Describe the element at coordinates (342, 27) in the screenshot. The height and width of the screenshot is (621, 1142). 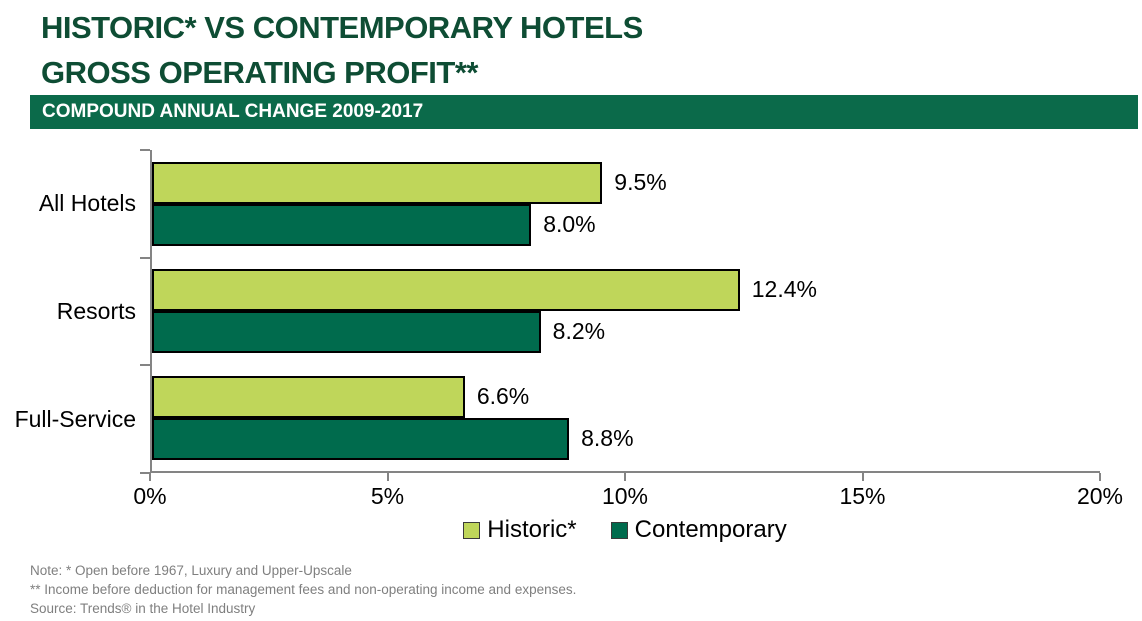
I see `page-title-line1: HISTORIC* VS CONTEMPORARY HOTELS` at that location.